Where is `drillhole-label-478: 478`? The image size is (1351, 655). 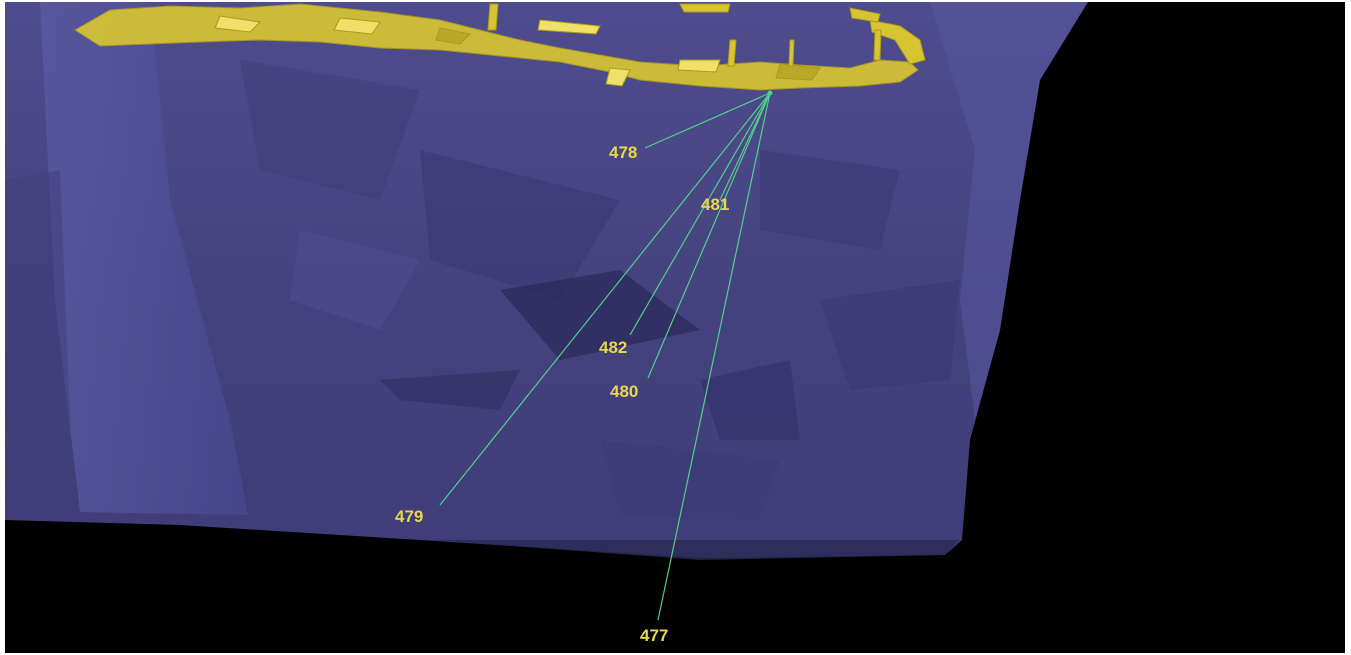
drillhole-label-478: 478 is located at coordinates (623, 152).